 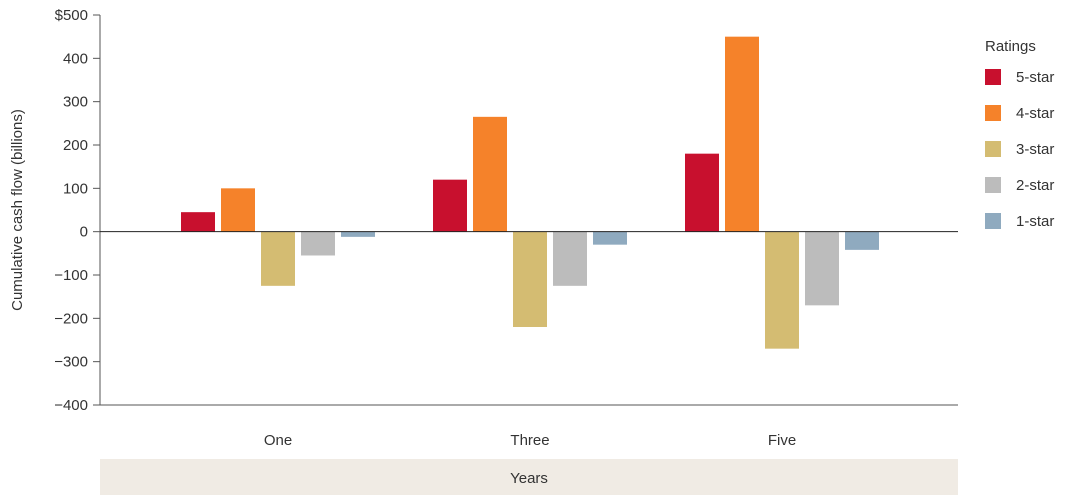 I want to click on bar-3-star-Three, so click(x=530, y=279).